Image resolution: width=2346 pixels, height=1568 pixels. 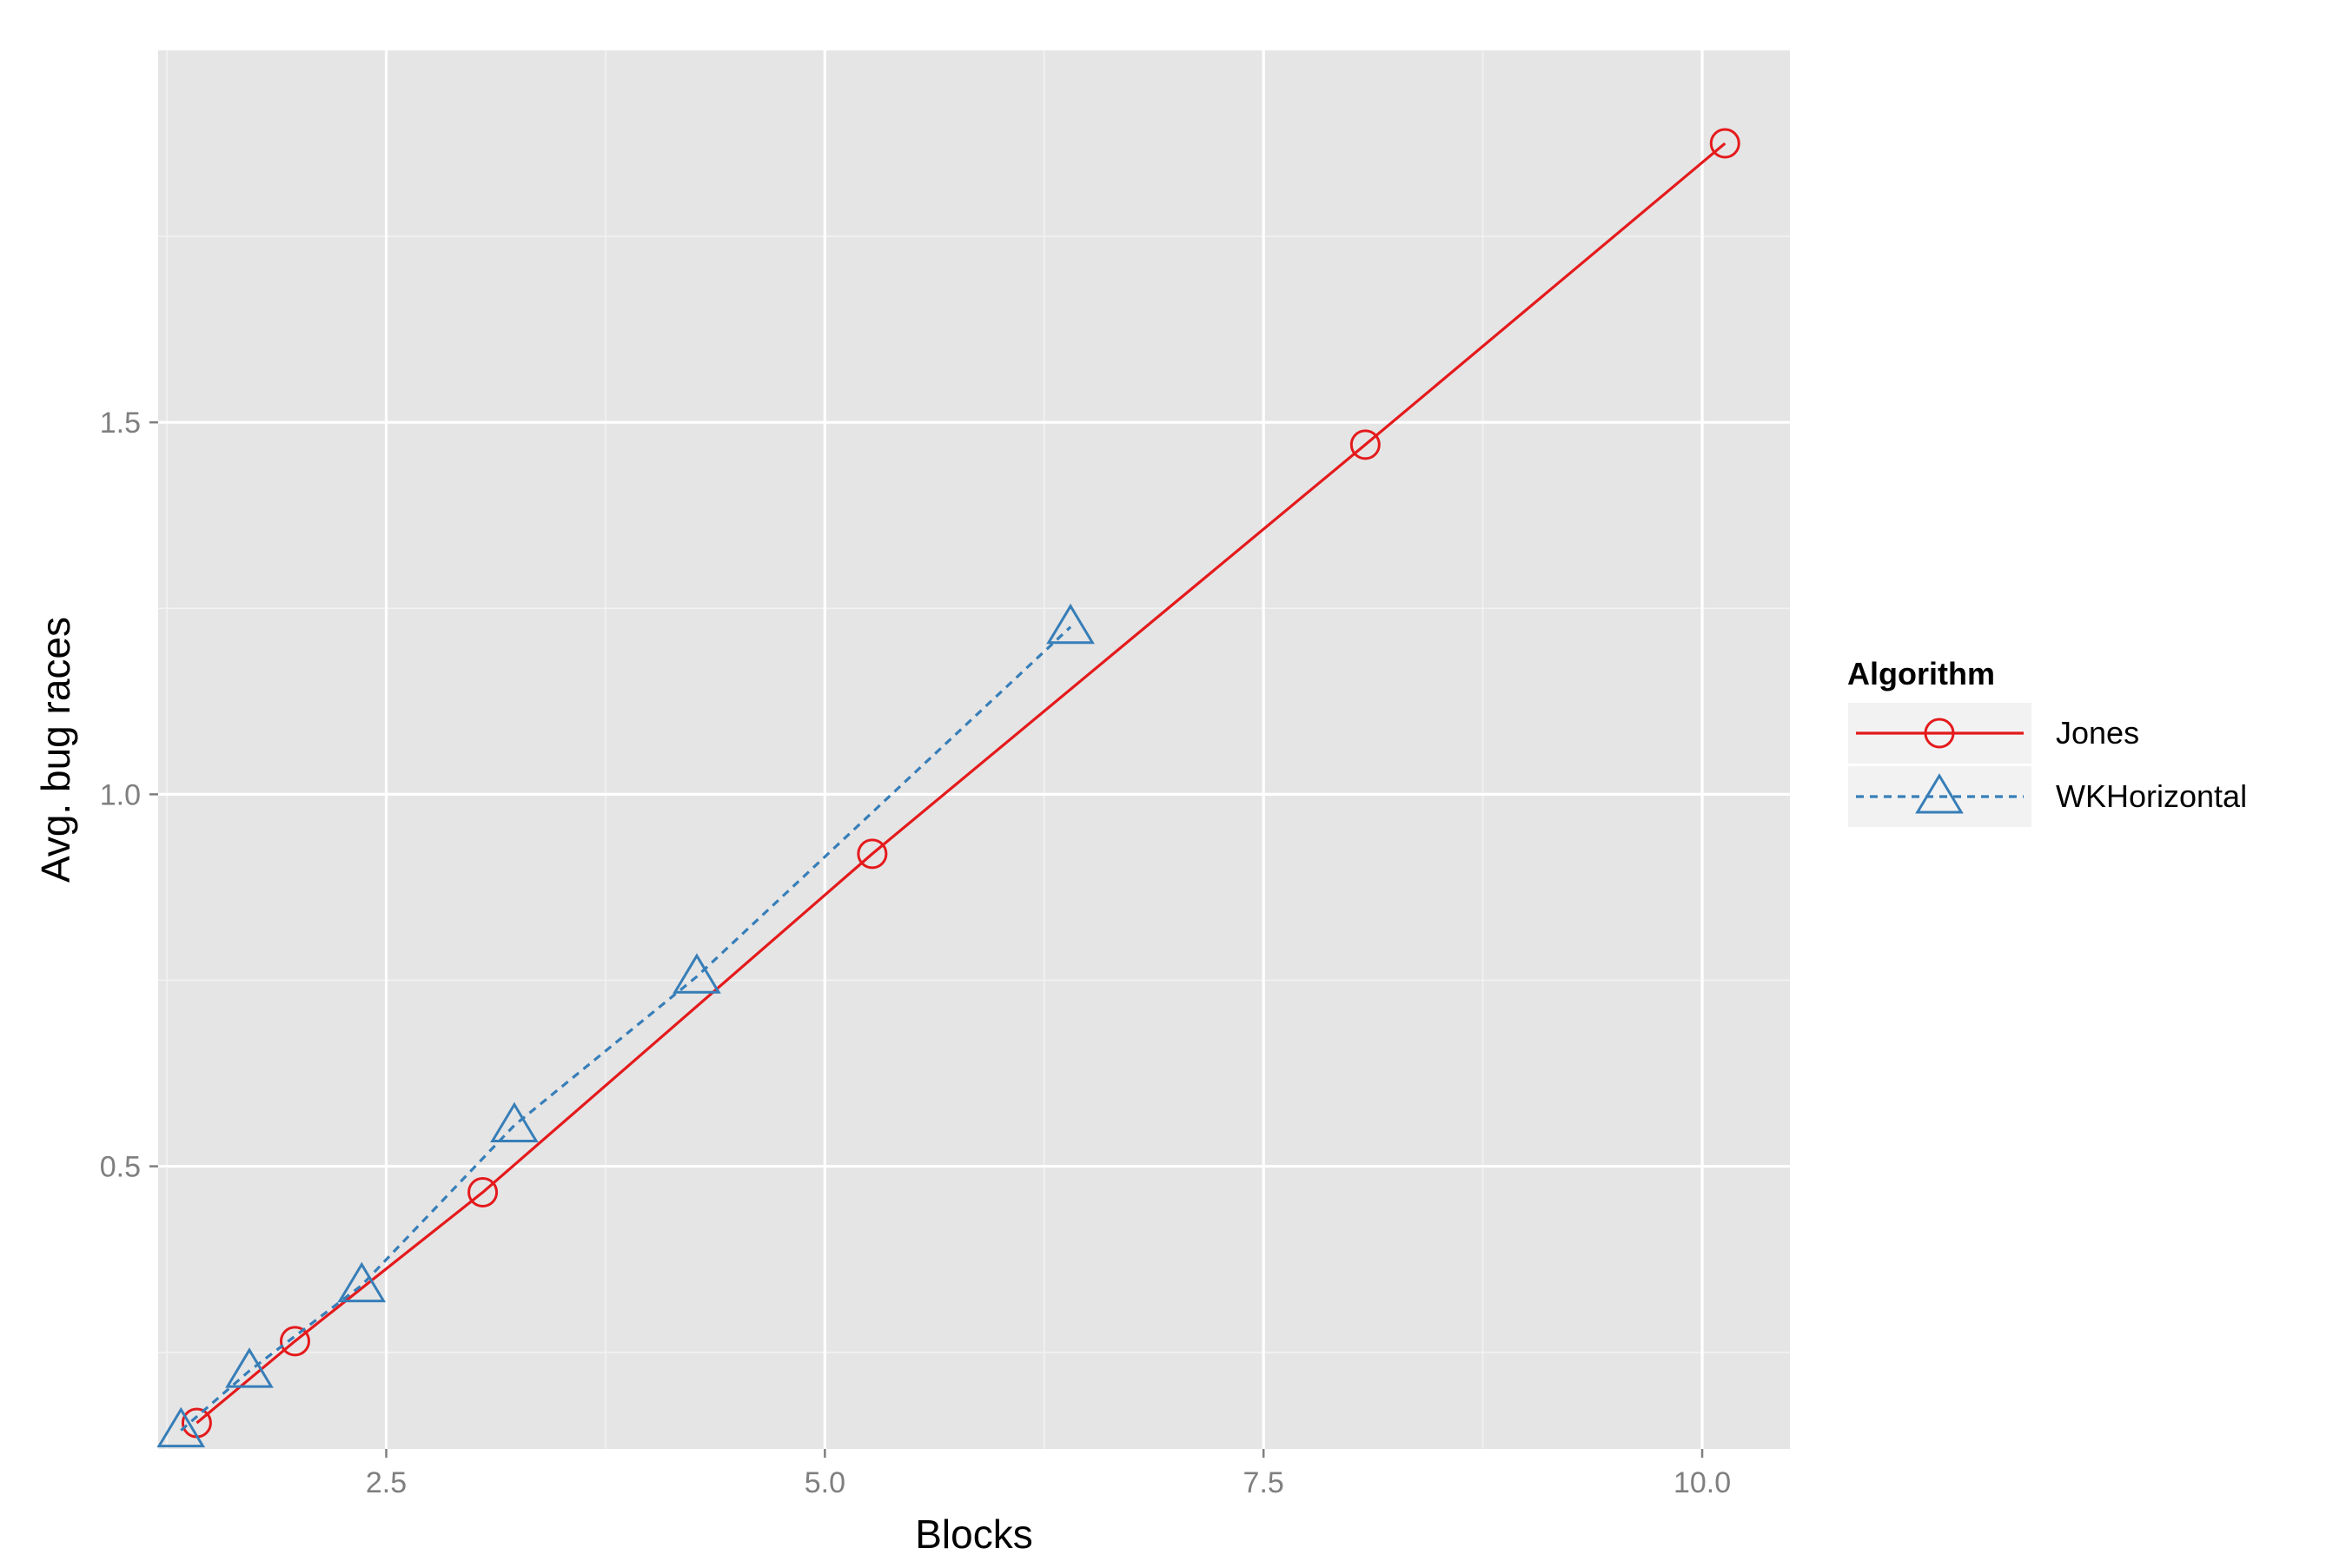 What do you see at coordinates (1940, 793) in the screenshot?
I see `legend-key-marker-wkhorizontal` at bounding box center [1940, 793].